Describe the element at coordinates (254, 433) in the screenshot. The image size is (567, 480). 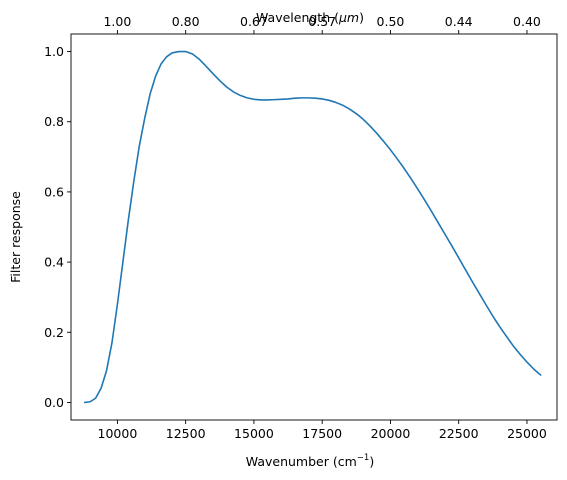
I see `x-tick-label: 15000` at that location.